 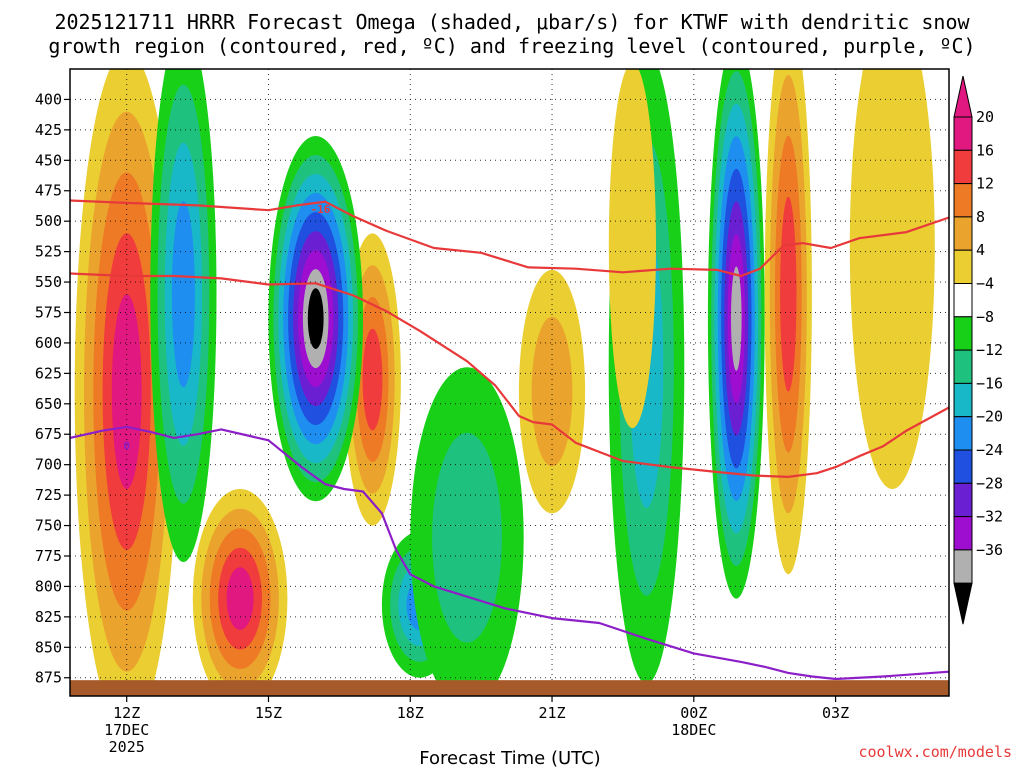 What do you see at coordinates (48, 191) in the screenshot?
I see `y-tick-label-475: 475` at bounding box center [48, 191].